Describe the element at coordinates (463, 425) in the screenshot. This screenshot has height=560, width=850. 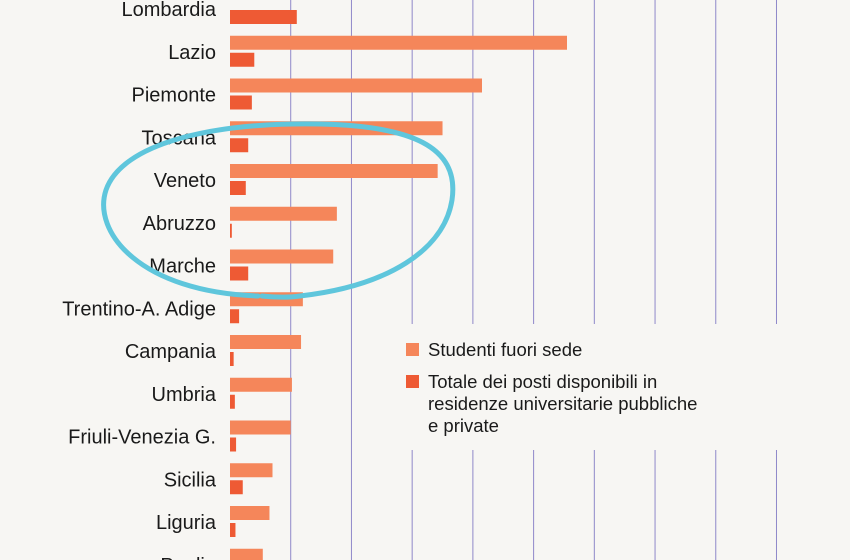
I see `legend-label: e private` at that location.